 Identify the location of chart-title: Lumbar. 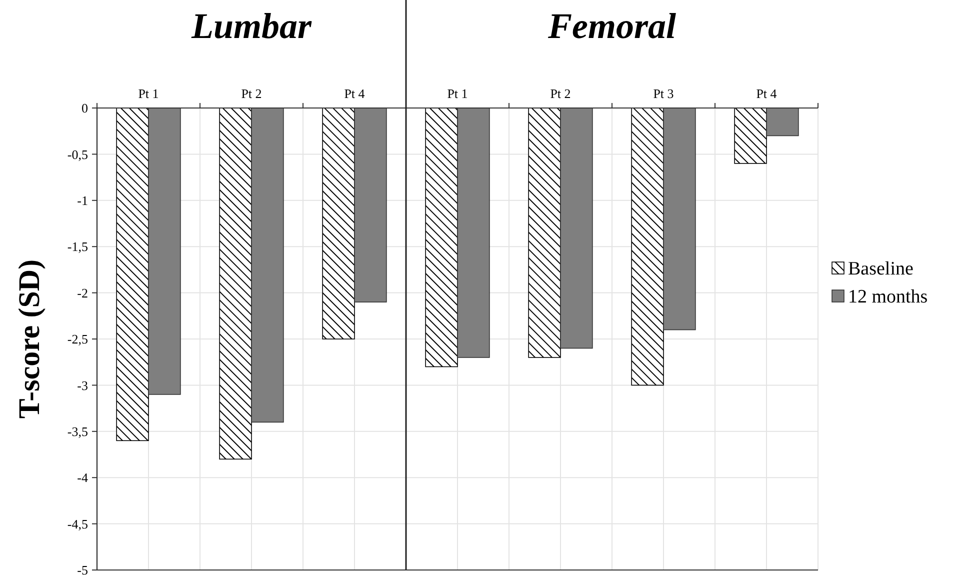
(251, 26).